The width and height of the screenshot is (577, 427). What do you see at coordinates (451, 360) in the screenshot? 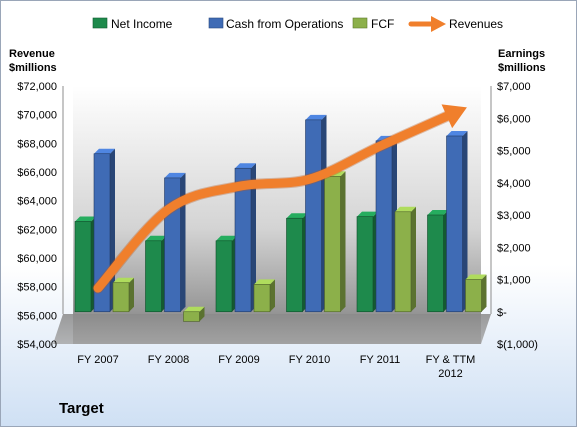
I see `x-tick-label: FY & TTM` at bounding box center [451, 360].